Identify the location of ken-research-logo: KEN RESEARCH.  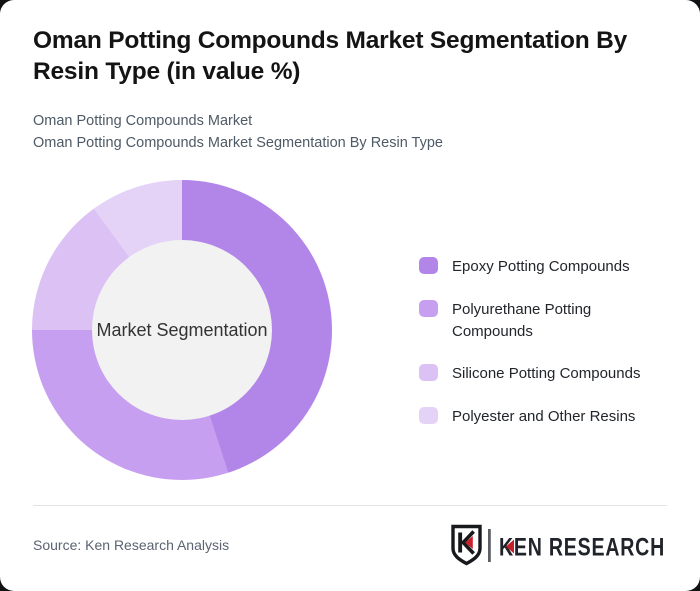
(559, 549).